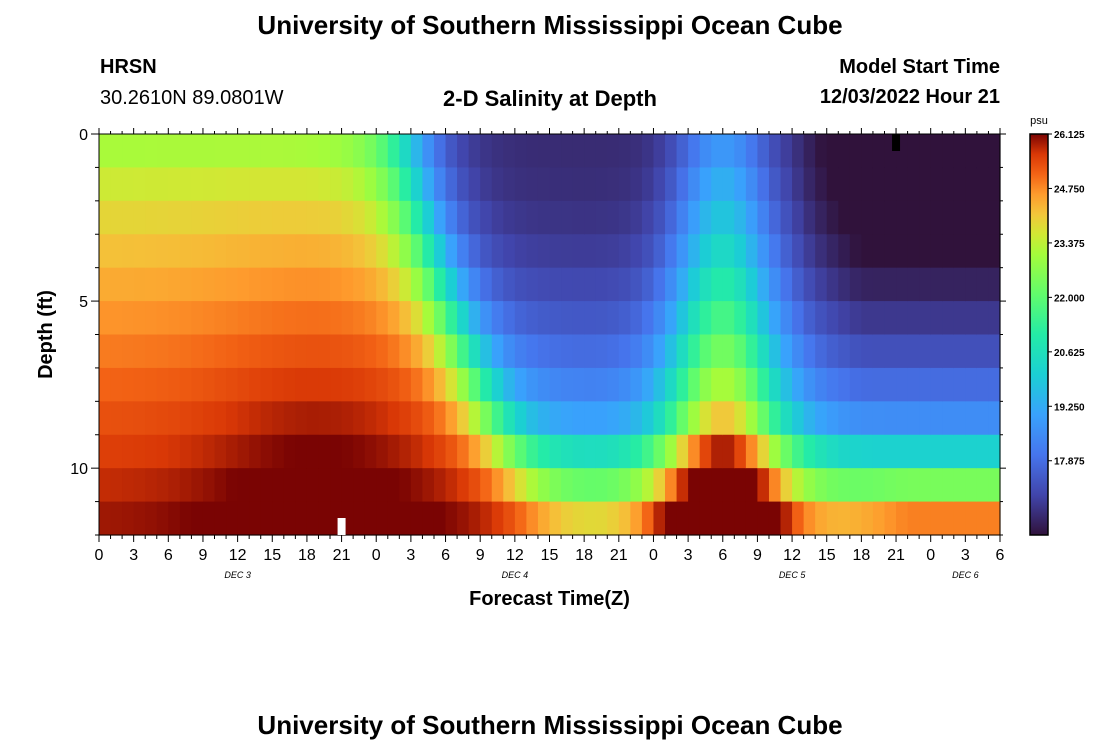  What do you see at coordinates (128, 67) in the screenshot?
I see `station-name: HRSN` at bounding box center [128, 67].